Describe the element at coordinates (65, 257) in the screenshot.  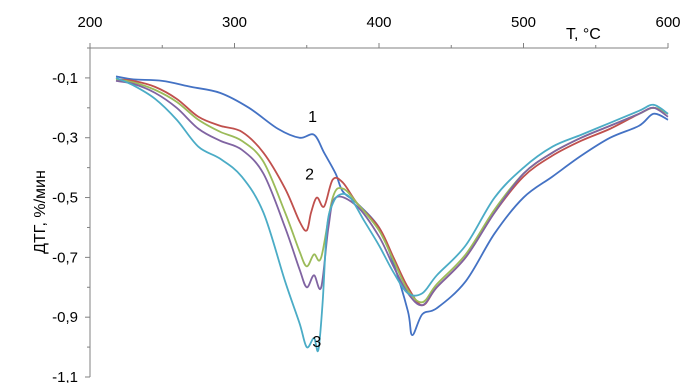
I see `y-tick-label: -0,7` at that location.